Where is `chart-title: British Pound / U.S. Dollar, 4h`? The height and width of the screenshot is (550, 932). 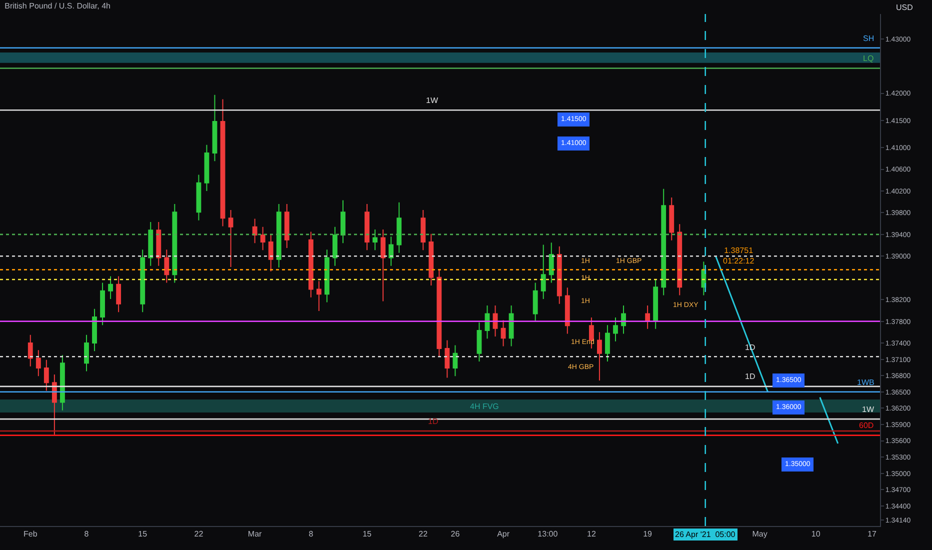
chart-title: British Pound / U.S. Dollar, 4h is located at coordinates (57, 5).